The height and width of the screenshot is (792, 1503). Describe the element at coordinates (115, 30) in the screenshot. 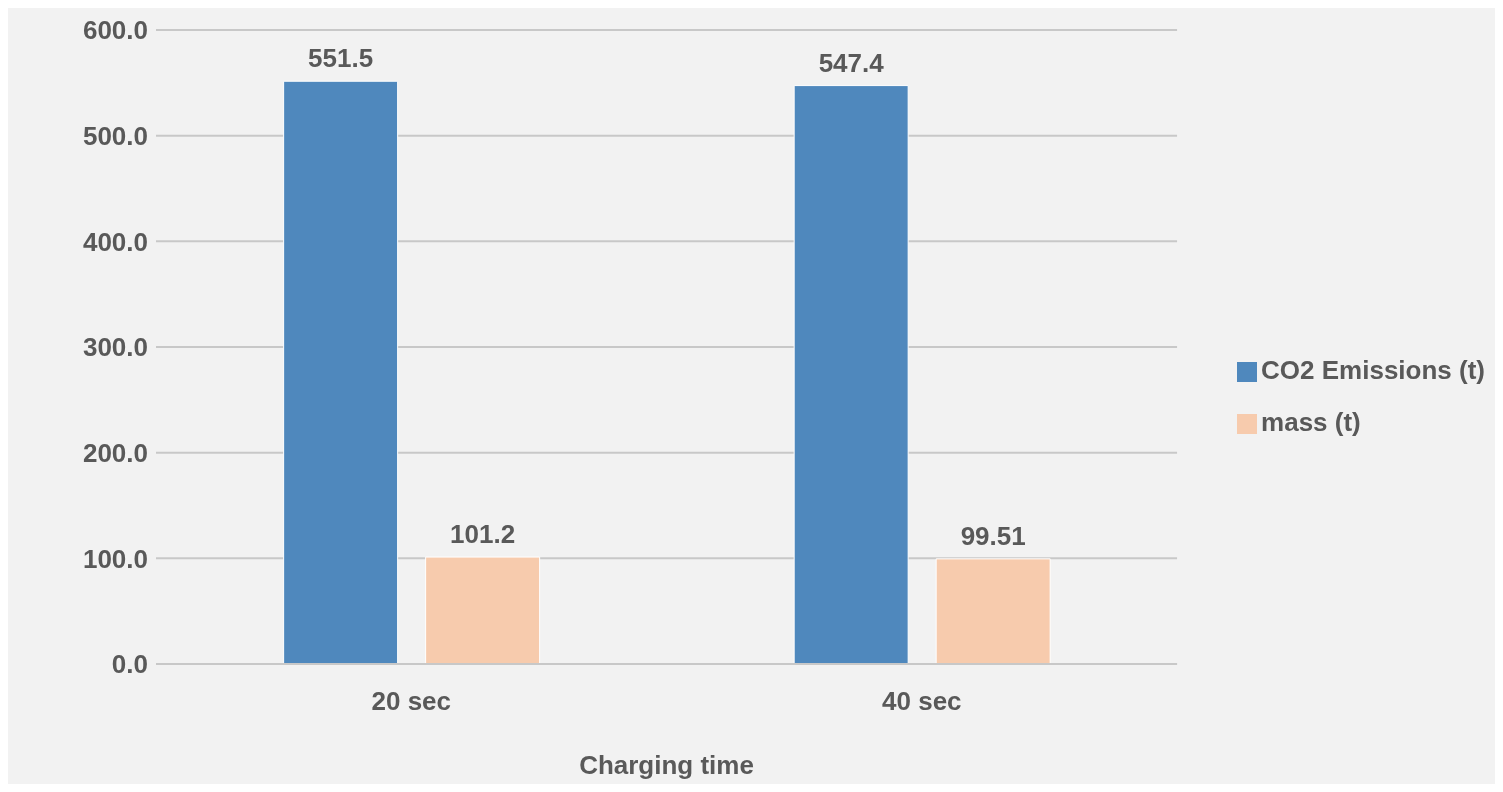

I see `y-tick-label: 600.0` at that location.